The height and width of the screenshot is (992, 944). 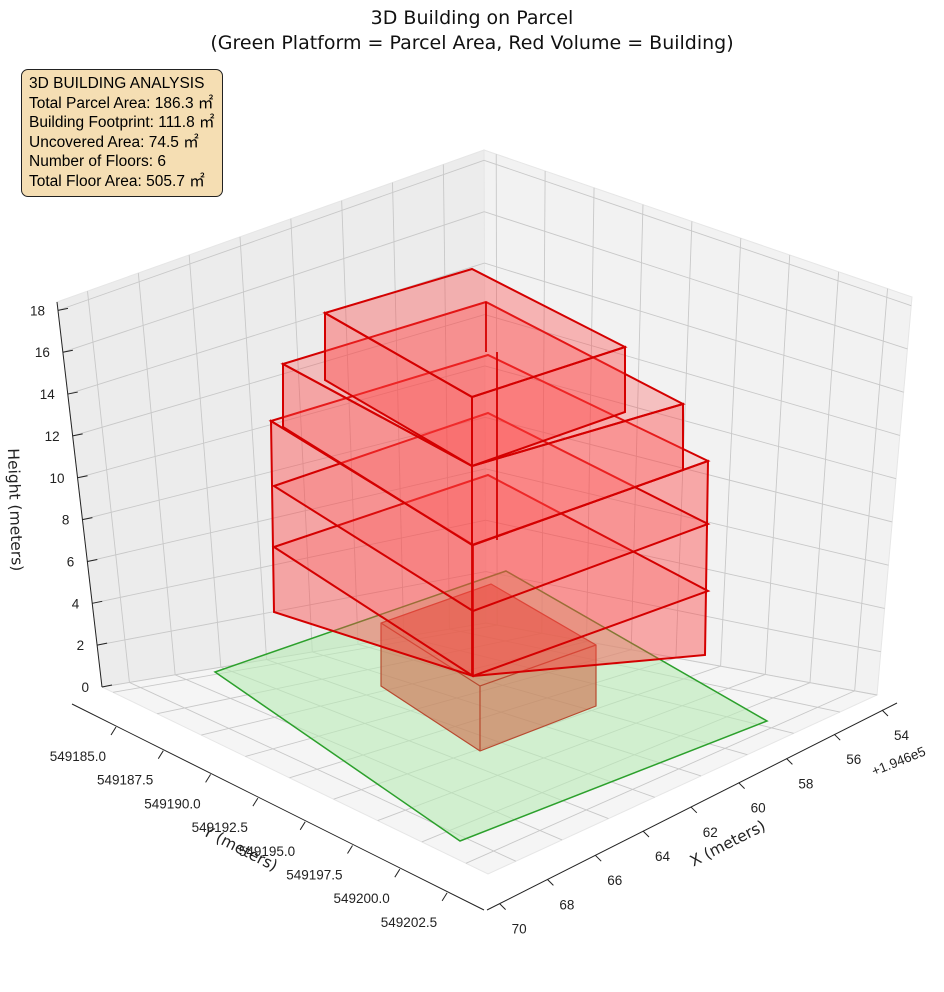 I want to click on analysis-line: Uncovered Area: 74.5 ㎡, so click(x=114, y=142).